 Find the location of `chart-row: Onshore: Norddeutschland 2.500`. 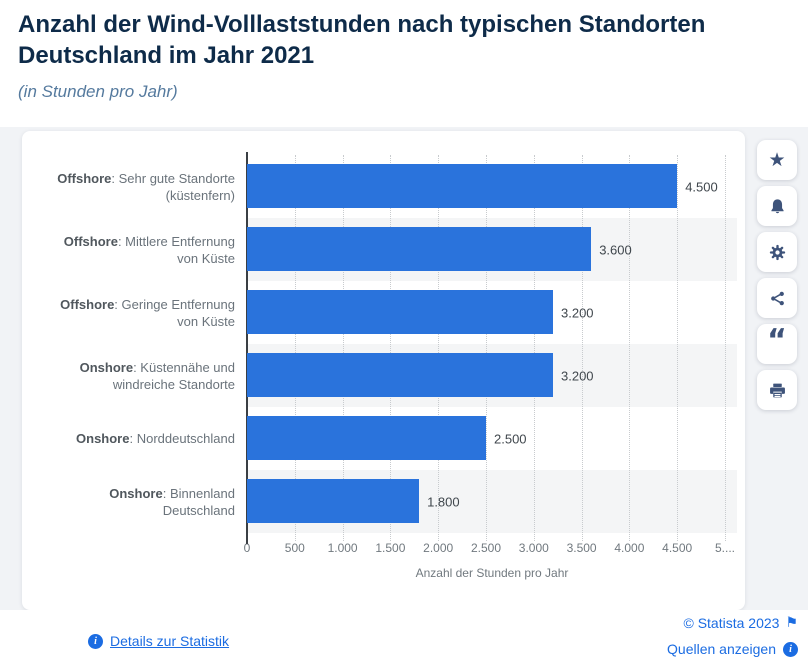

chart-row: Onshore: Norddeutschland 2.500 is located at coordinates (379, 438).